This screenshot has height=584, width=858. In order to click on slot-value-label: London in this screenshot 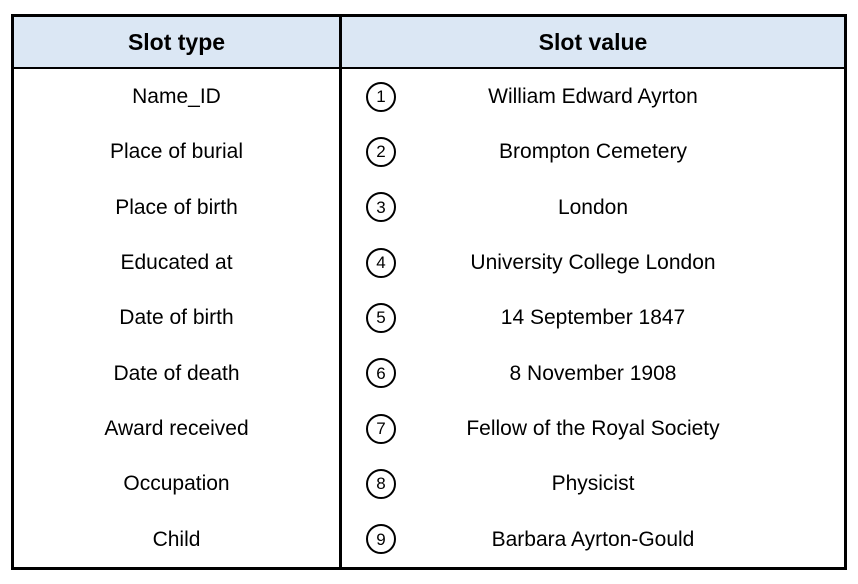, I will do `click(593, 207)`.